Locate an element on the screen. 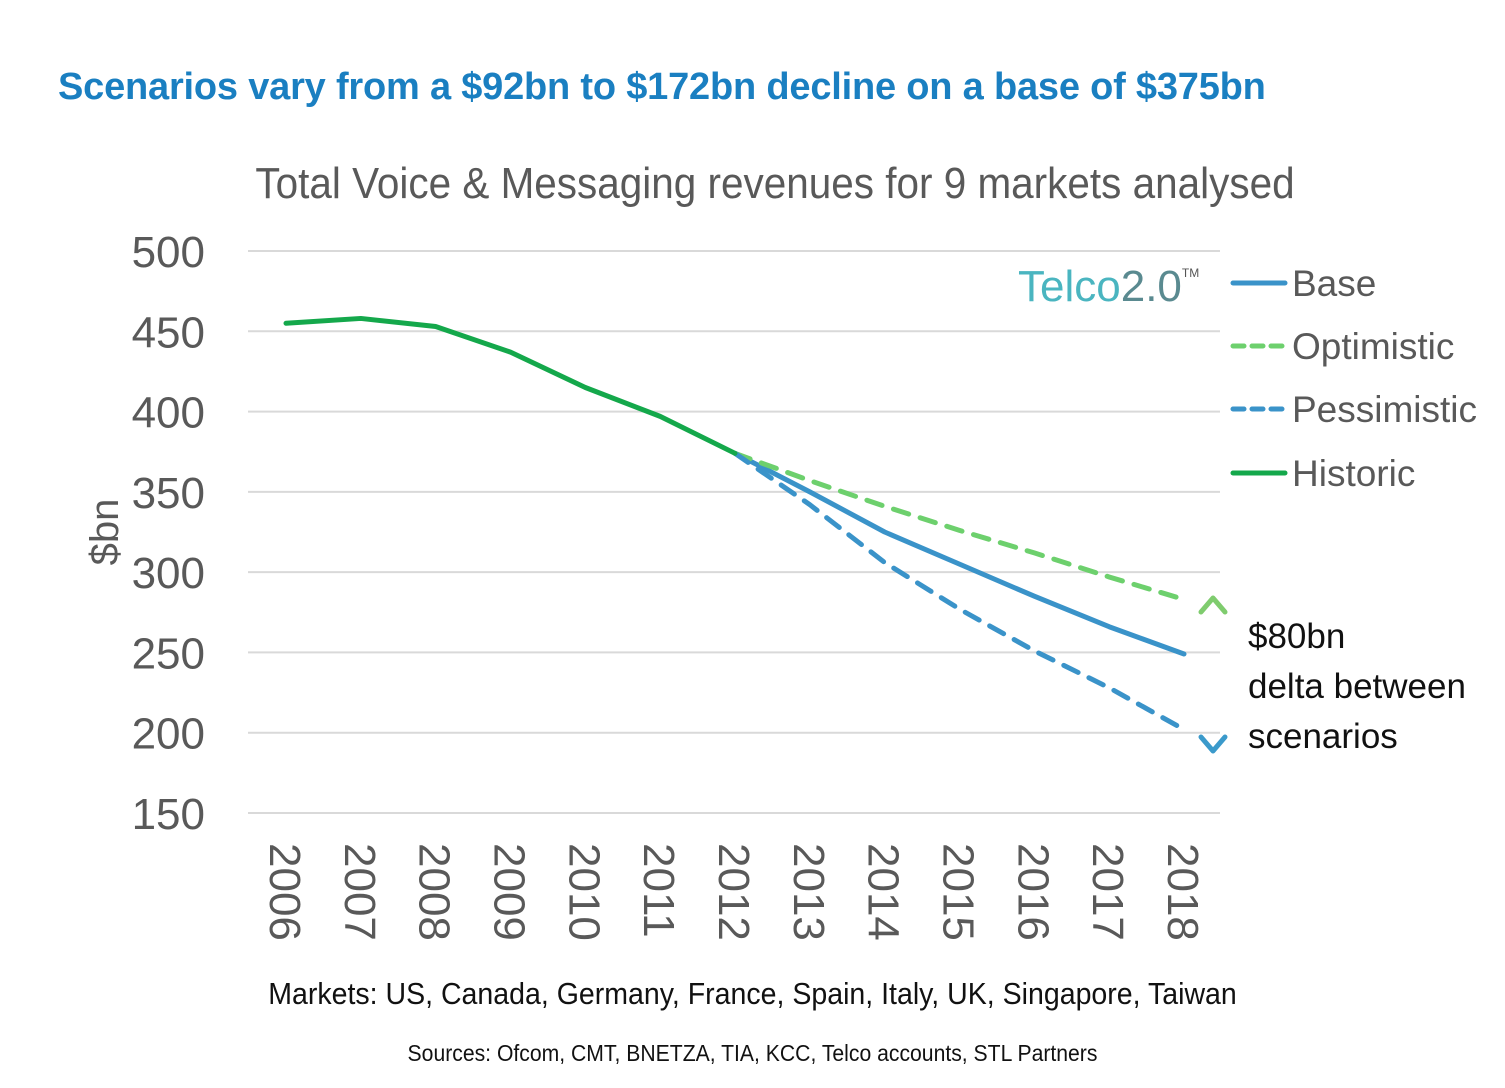 The width and height of the screenshot is (1505, 1088). legend-label: Pessimistic is located at coordinates (1384, 409).